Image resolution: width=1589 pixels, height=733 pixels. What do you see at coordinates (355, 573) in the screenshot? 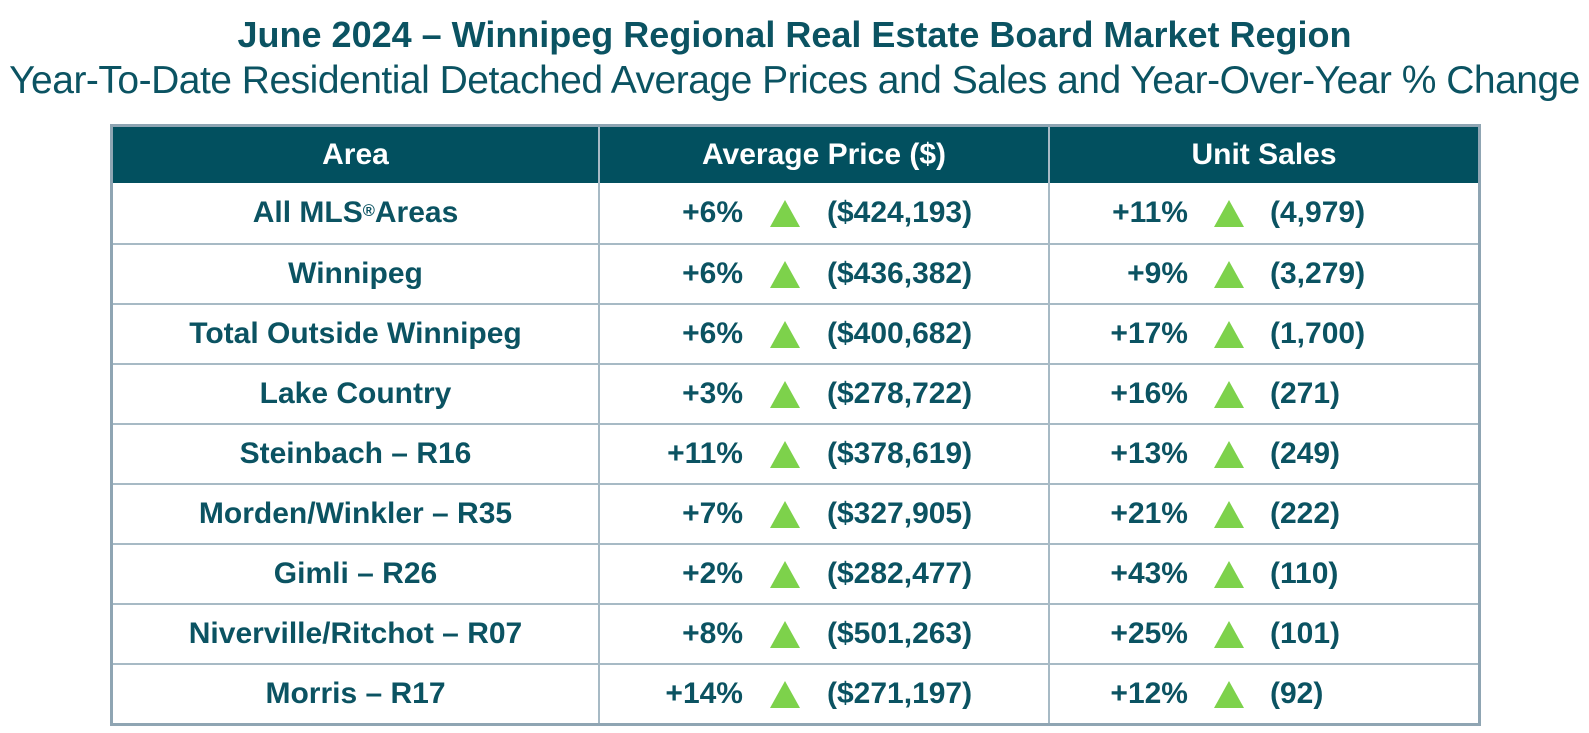
I see `area-cell: Gimli – R26` at bounding box center [355, 573].